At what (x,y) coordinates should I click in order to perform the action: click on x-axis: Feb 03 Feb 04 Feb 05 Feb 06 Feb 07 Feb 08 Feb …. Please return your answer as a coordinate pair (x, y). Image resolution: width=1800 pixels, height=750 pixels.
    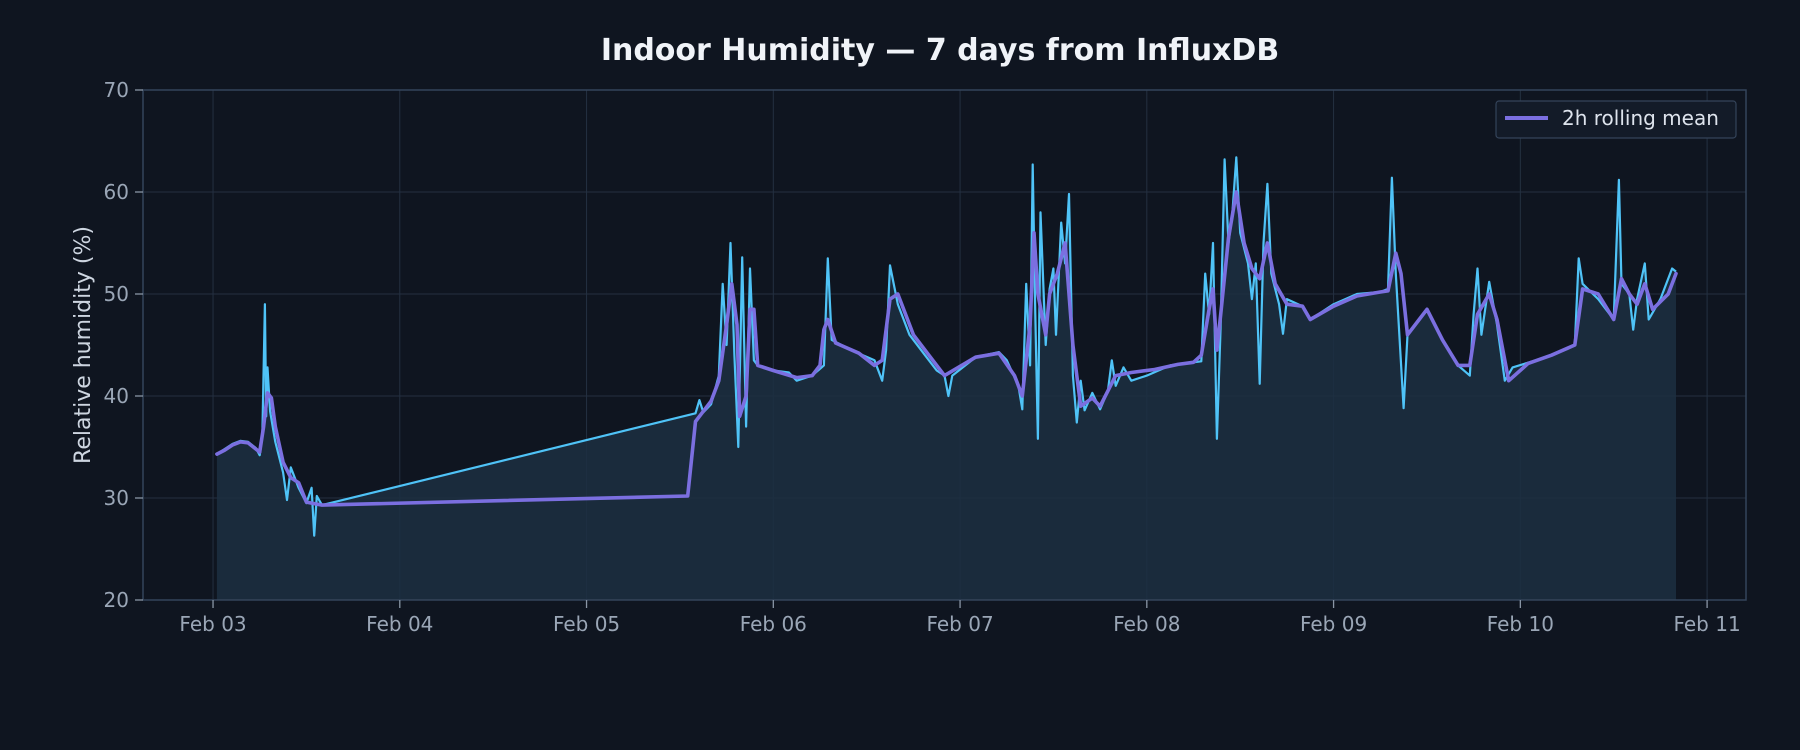
    Looking at the image, I should click on (960, 618).